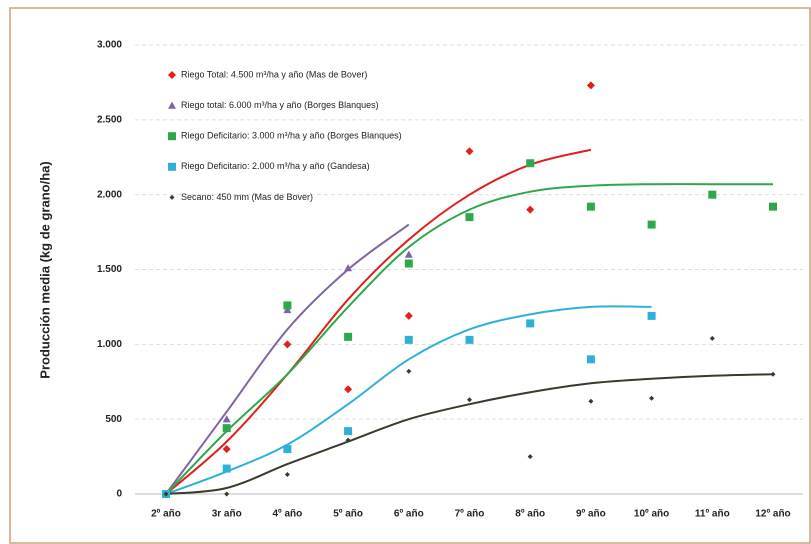 This screenshot has height=544, width=811. Describe the element at coordinates (109, 119) in the screenshot. I see `y-tick-label: 2.500` at that location.